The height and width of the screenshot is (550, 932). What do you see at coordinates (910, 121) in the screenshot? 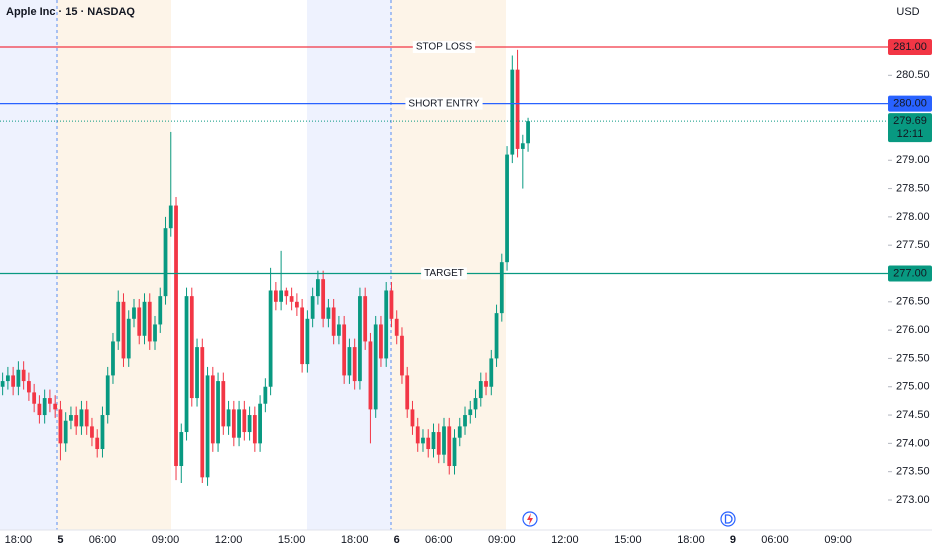
I see `last-price: 279.69` at bounding box center [910, 121].